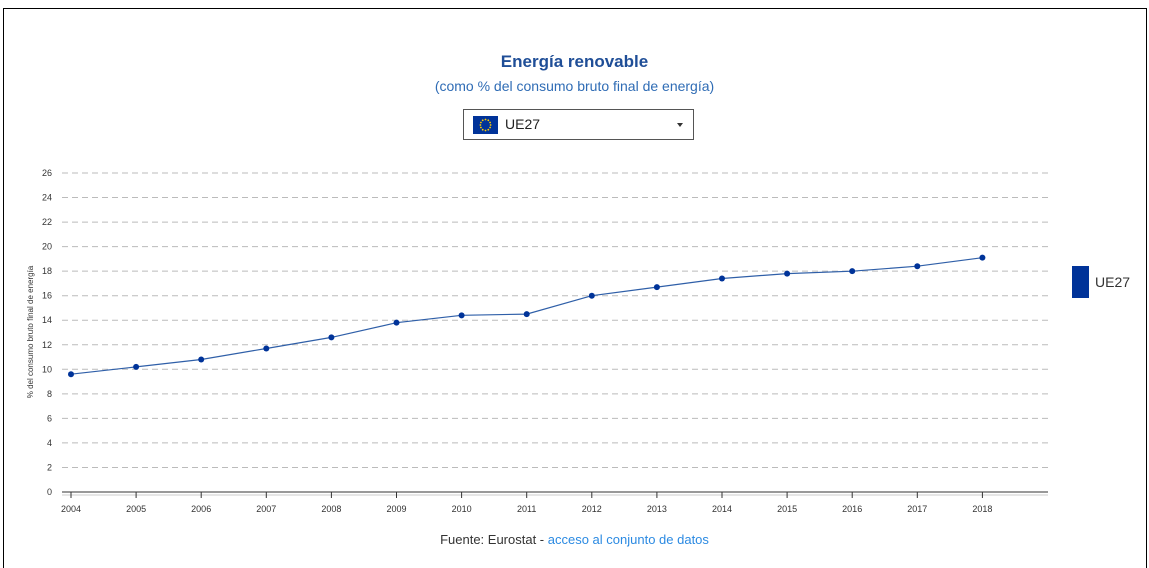 This screenshot has height=568, width=1149. Describe the element at coordinates (266, 348) in the screenshot. I see `data-point-2007` at that location.